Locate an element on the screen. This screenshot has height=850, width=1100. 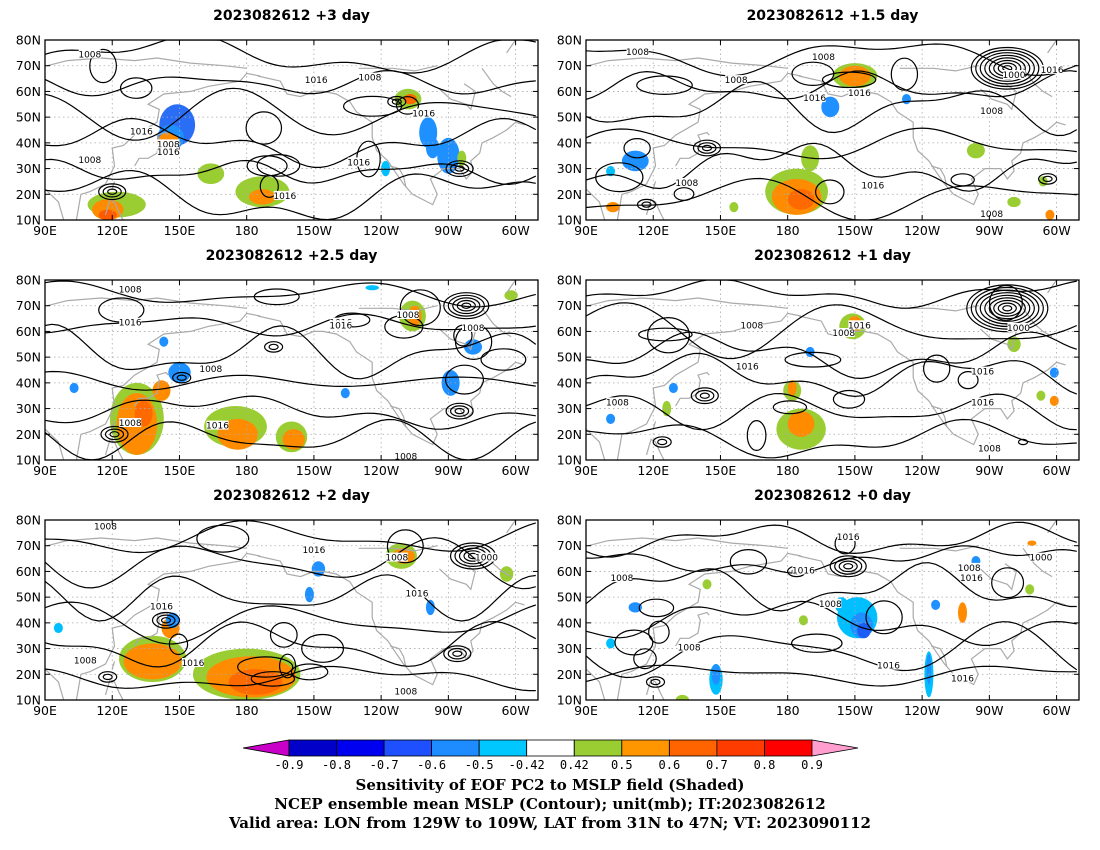
colorbar-label: 0.7 is located at coordinates (717, 765).